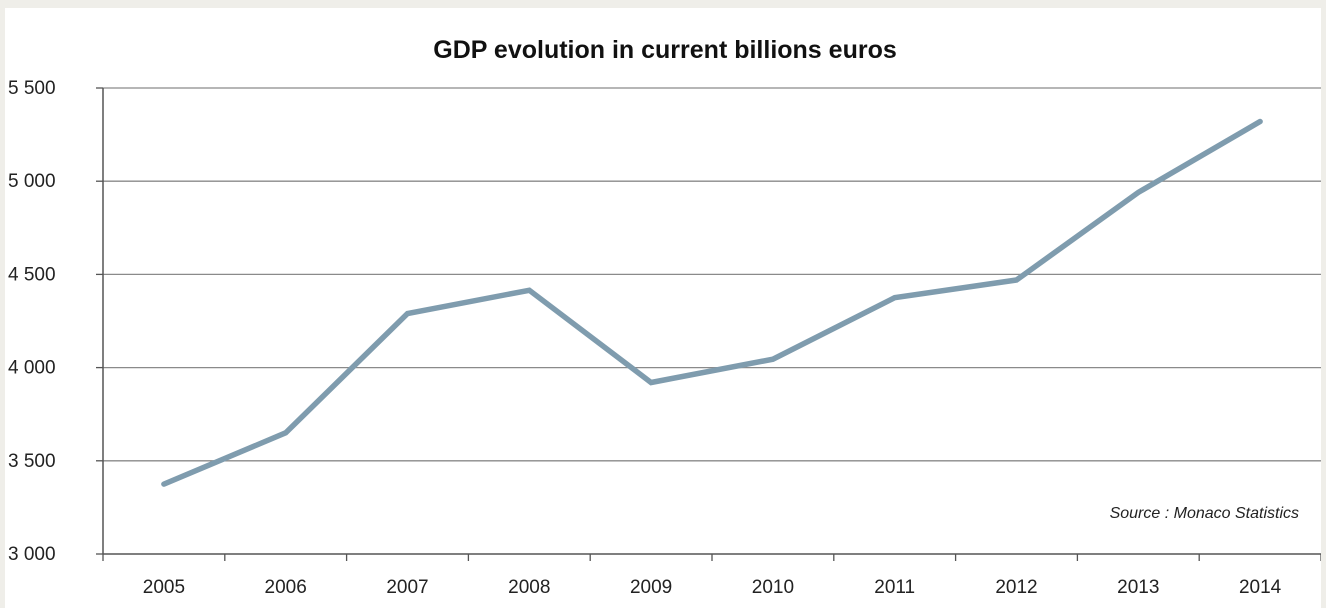  What do you see at coordinates (407, 587) in the screenshot?
I see `x-tick-label: 2007` at bounding box center [407, 587].